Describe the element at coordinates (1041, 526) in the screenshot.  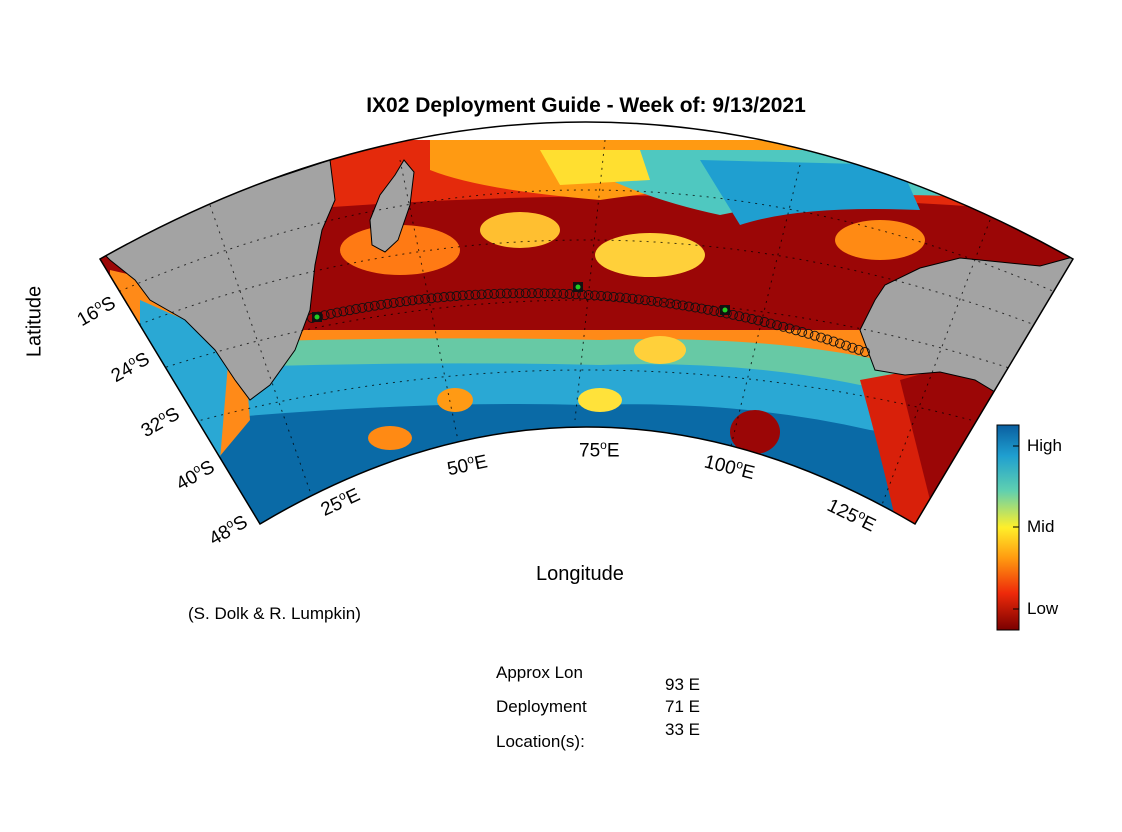
I see `colorbar-mid-label: Mid` at that location.